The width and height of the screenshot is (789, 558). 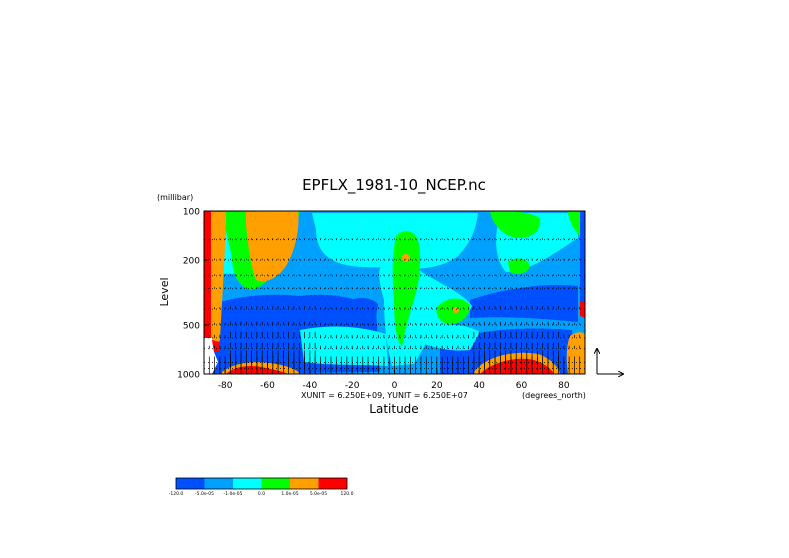 What do you see at coordinates (204, 494) in the screenshot?
I see `colorbar-label: -5.0e-05` at bounding box center [204, 494].